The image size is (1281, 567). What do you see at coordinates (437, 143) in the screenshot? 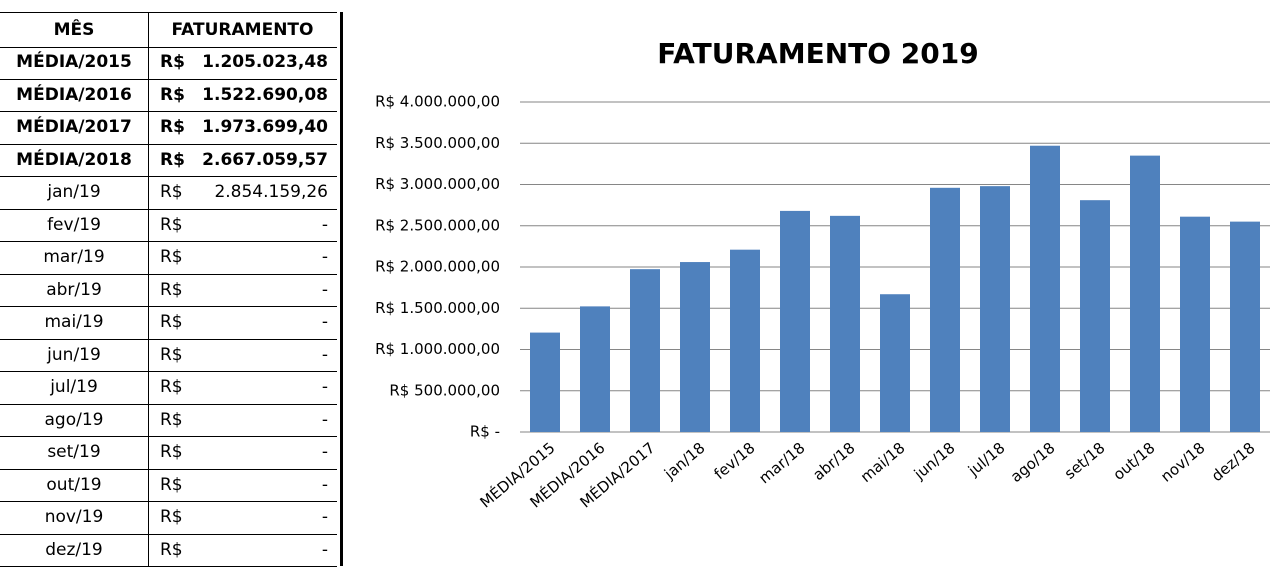
I see `y-tick-label: R$ 3.500.000,00` at bounding box center [437, 143].